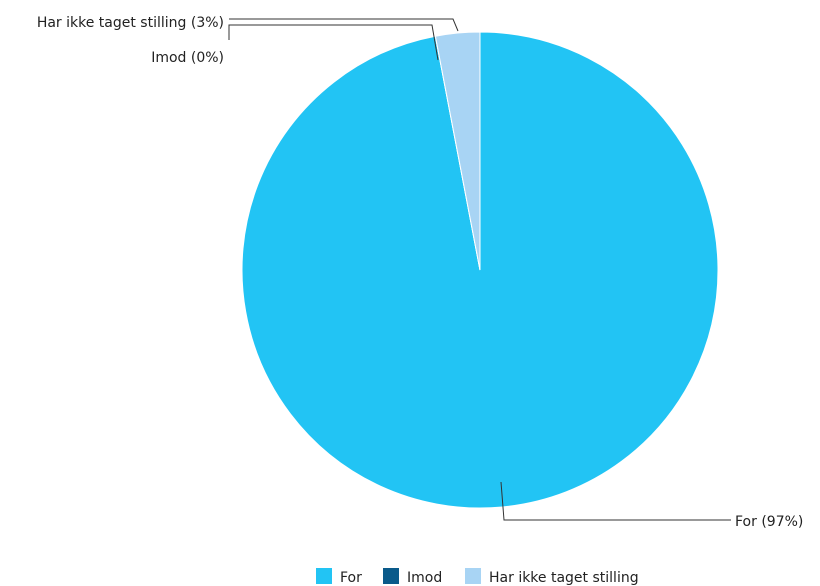  Describe the element at coordinates (457, 151) in the screenshot. I see `slice-har-ikke-taget-stilling` at that location.